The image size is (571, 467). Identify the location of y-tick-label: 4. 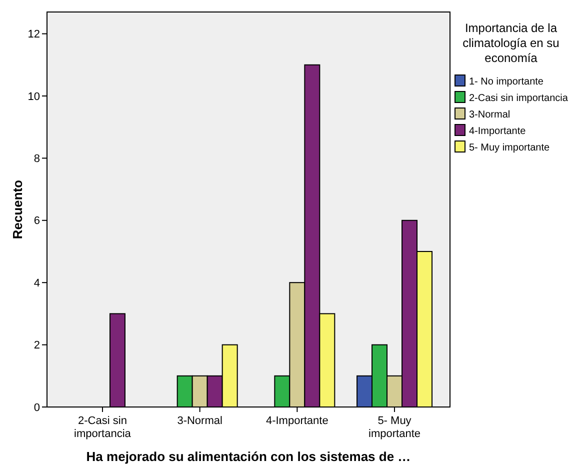
(37, 283).